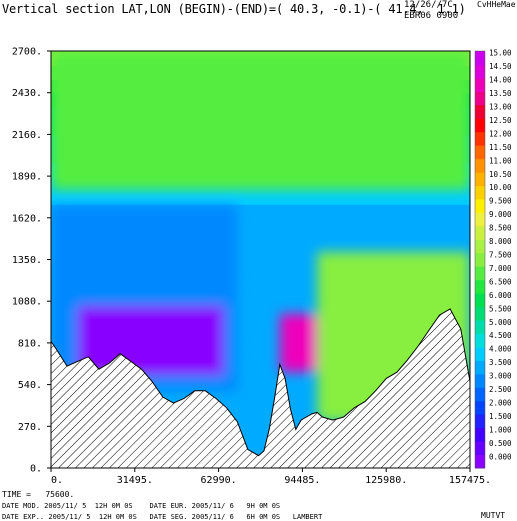 The width and height of the screenshot is (517, 521). What do you see at coordinates (500, 308) in the screenshot?
I see `colorbar-label: 5.500` at bounding box center [500, 308].